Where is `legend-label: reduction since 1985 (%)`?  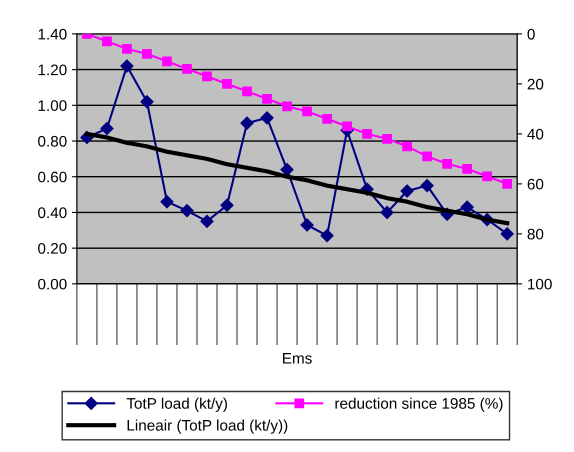
legend-label: reduction since 1985 (%) is located at coordinates (418, 405).